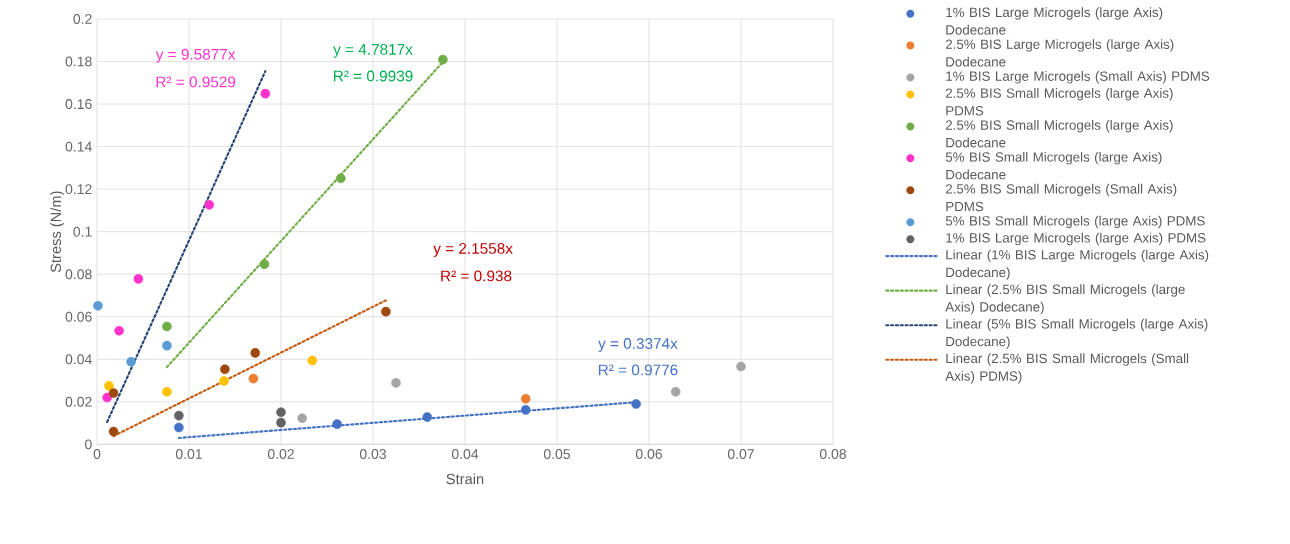 The image size is (1290, 544). I want to click on annotation: R² = 0.938, so click(476, 276).